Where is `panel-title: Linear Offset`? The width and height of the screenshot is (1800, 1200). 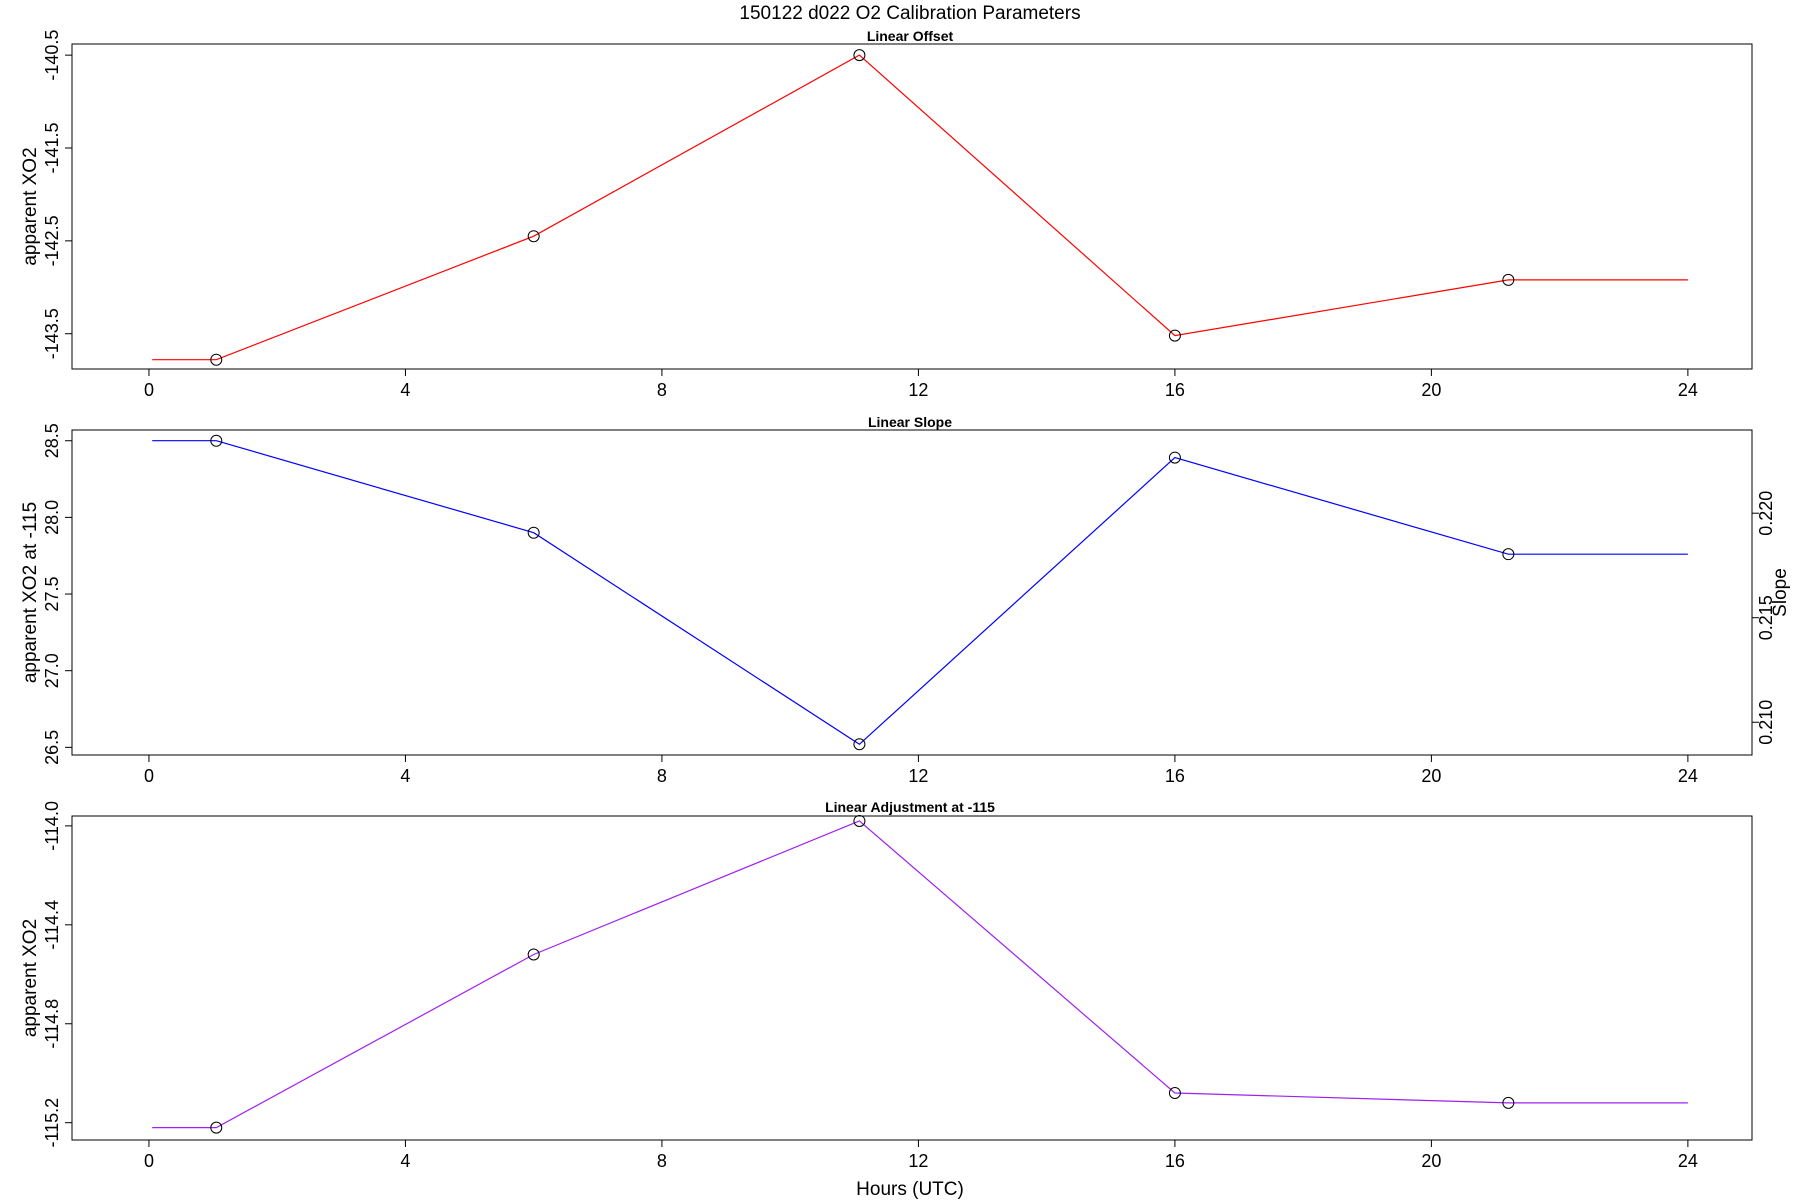 panel-title: Linear Offset is located at coordinates (910, 36).